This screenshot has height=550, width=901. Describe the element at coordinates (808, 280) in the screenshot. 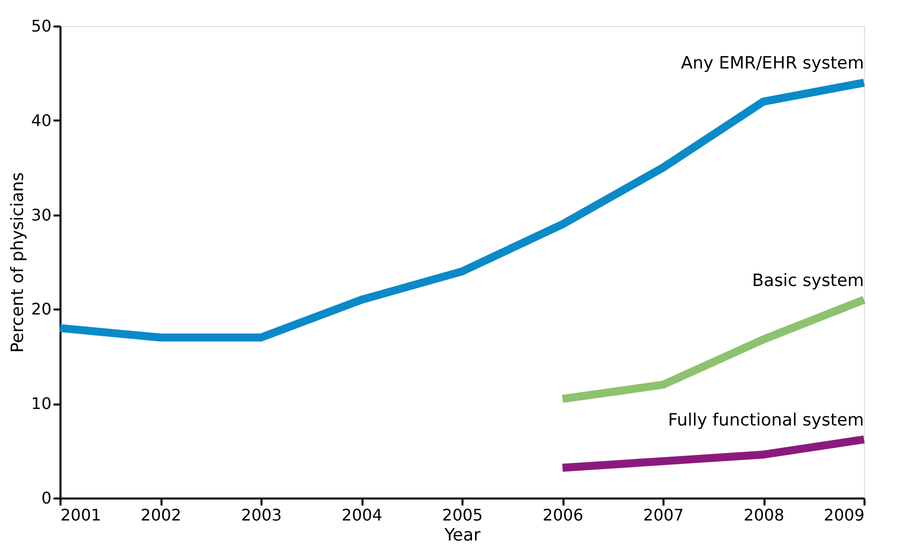

I see `series-label: Basic system` at that location.